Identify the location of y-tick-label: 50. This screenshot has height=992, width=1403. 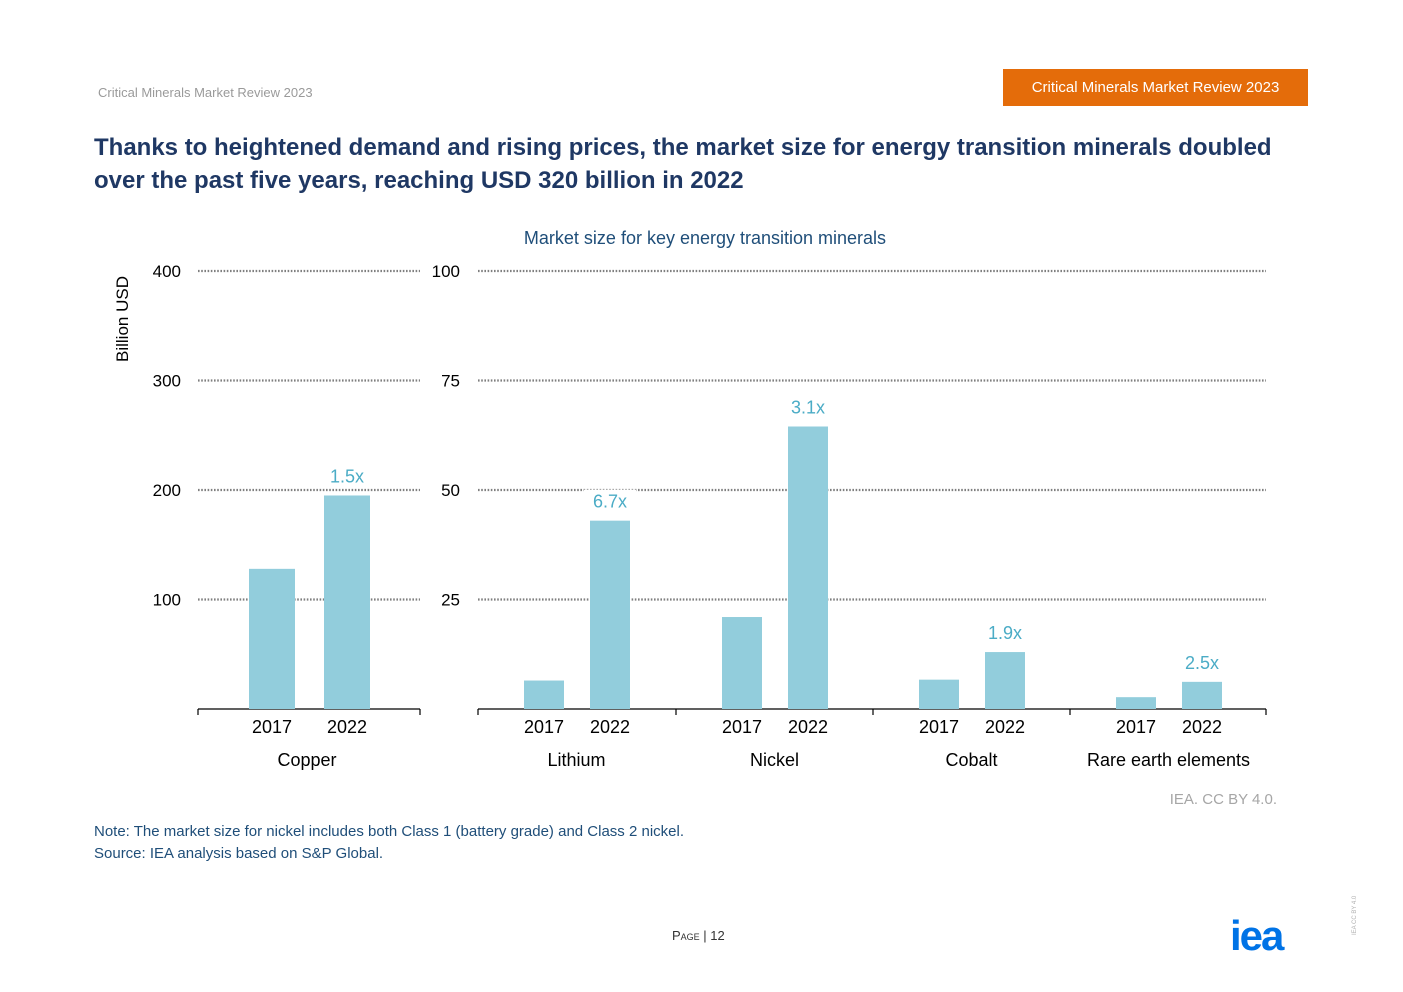
(450, 490).